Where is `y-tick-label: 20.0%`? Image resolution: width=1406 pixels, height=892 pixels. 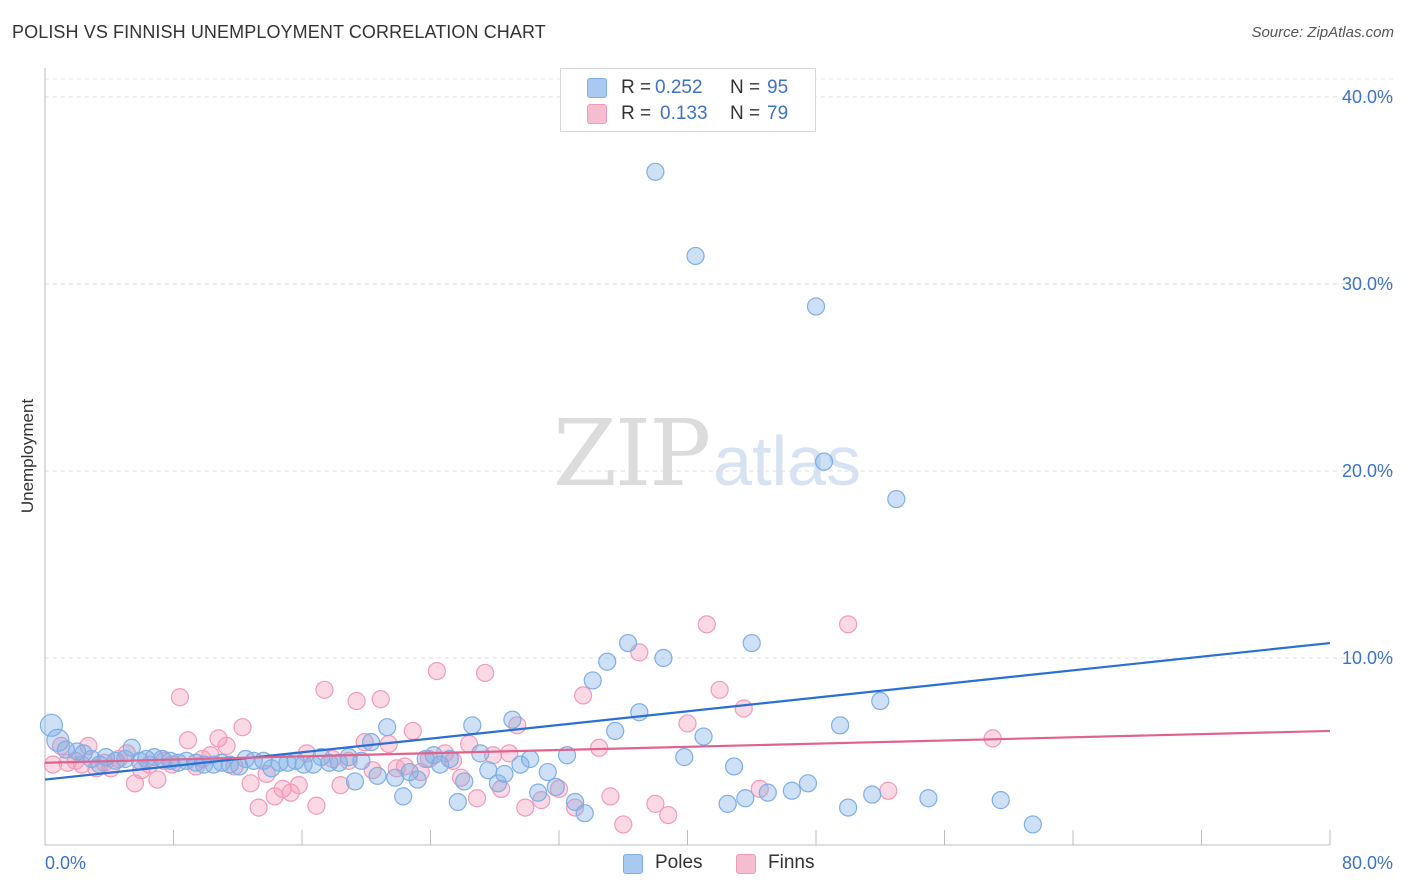
y-tick-label: 20.0% is located at coordinates (1367, 471).